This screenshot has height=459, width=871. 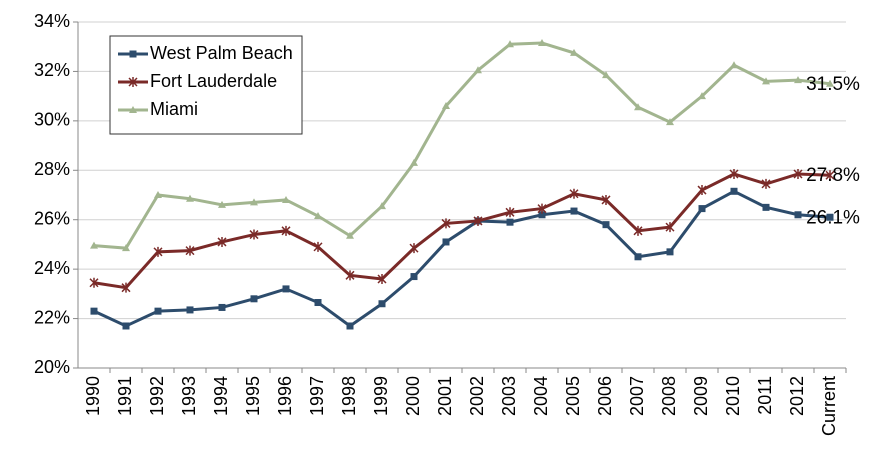 What do you see at coordinates (381, 396) in the screenshot?
I see `x-tick-label: 1999` at bounding box center [381, 396].